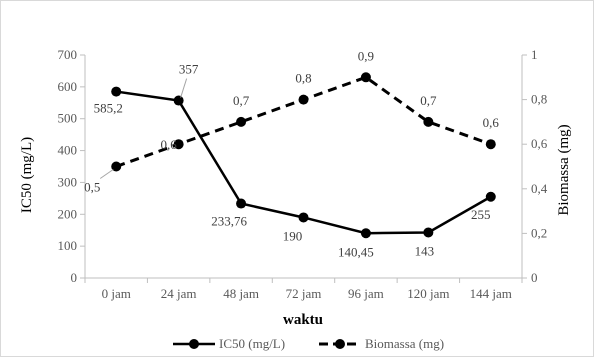  I want to click on biomassa-data-label: 0,9, so click(366, 55).